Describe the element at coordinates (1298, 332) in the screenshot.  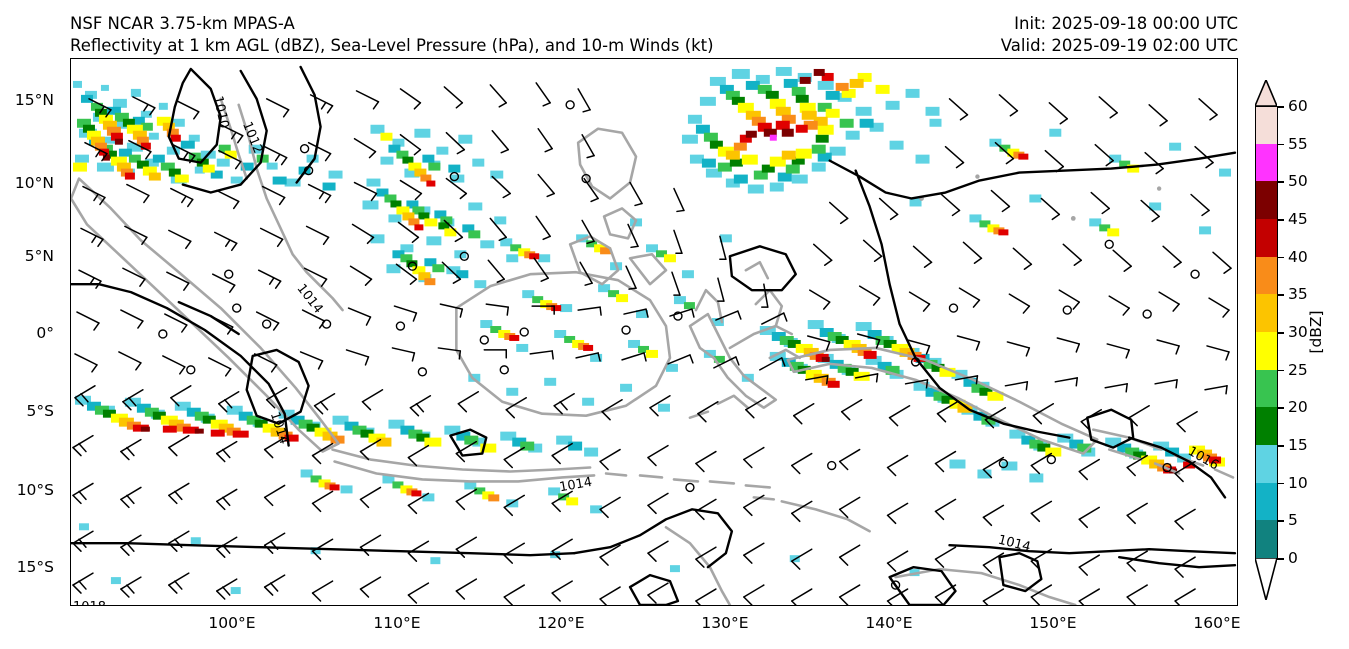
I see `colorbar-label-30: 30` at that location.